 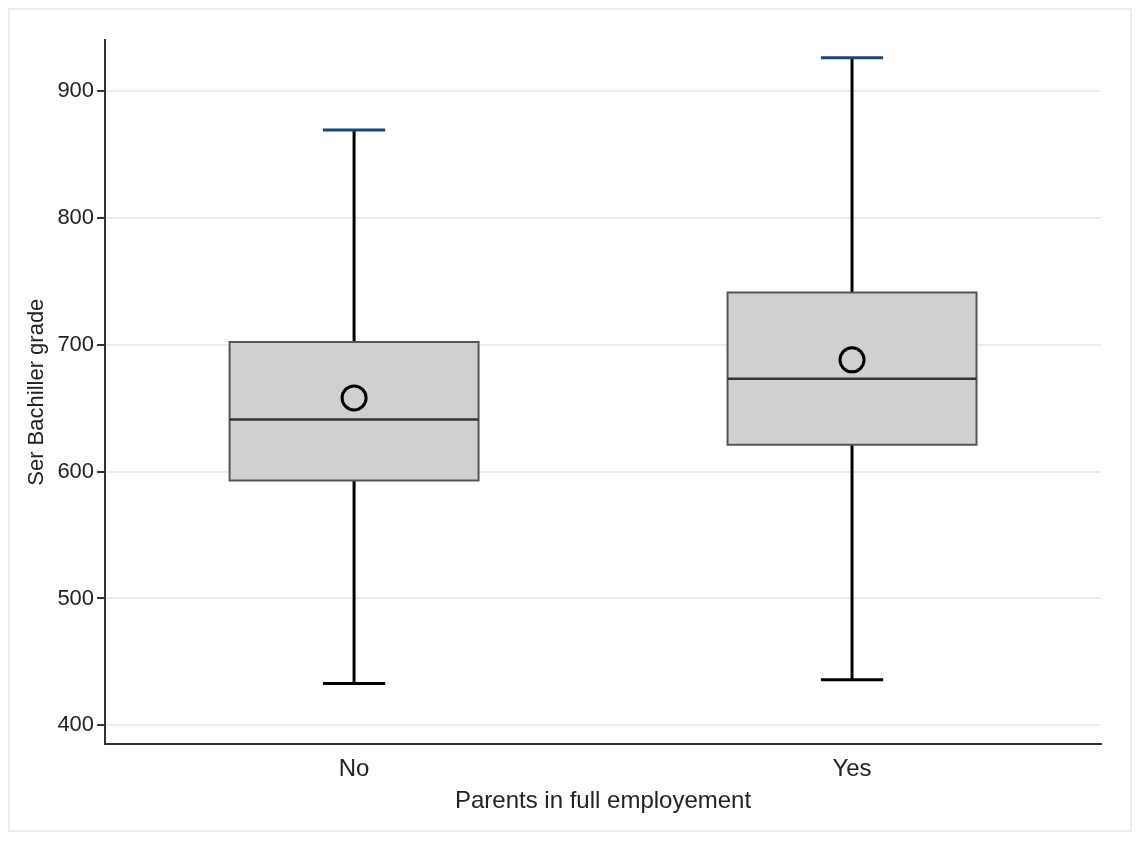 I want to click on y-tick-label: 400, so click(x=76, y=724).